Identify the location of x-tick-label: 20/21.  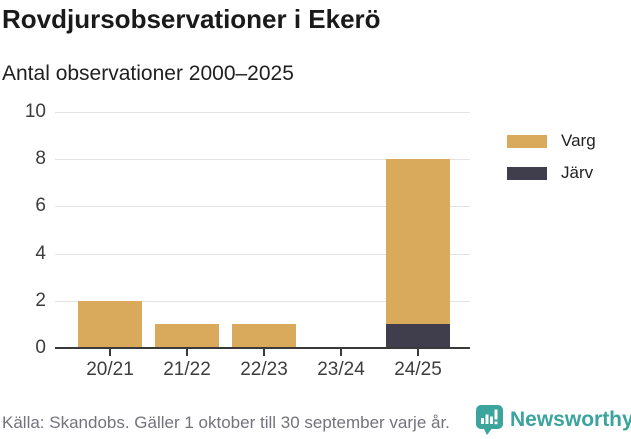
(110, 369).